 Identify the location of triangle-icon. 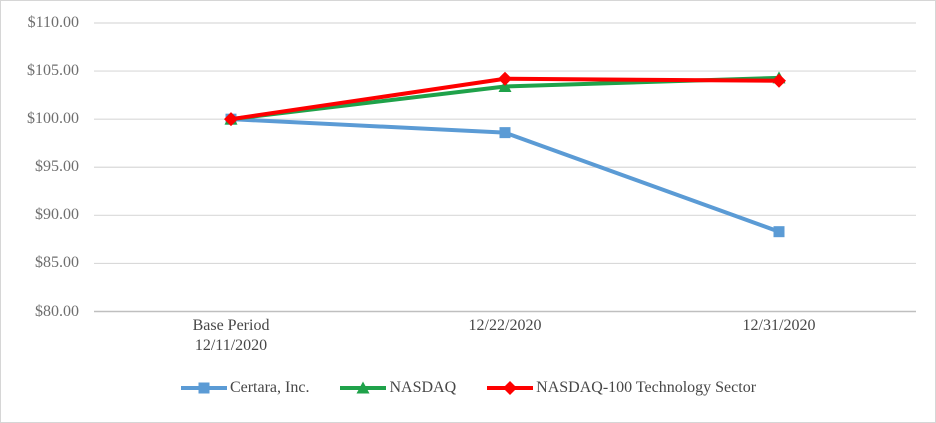
(363, 387).